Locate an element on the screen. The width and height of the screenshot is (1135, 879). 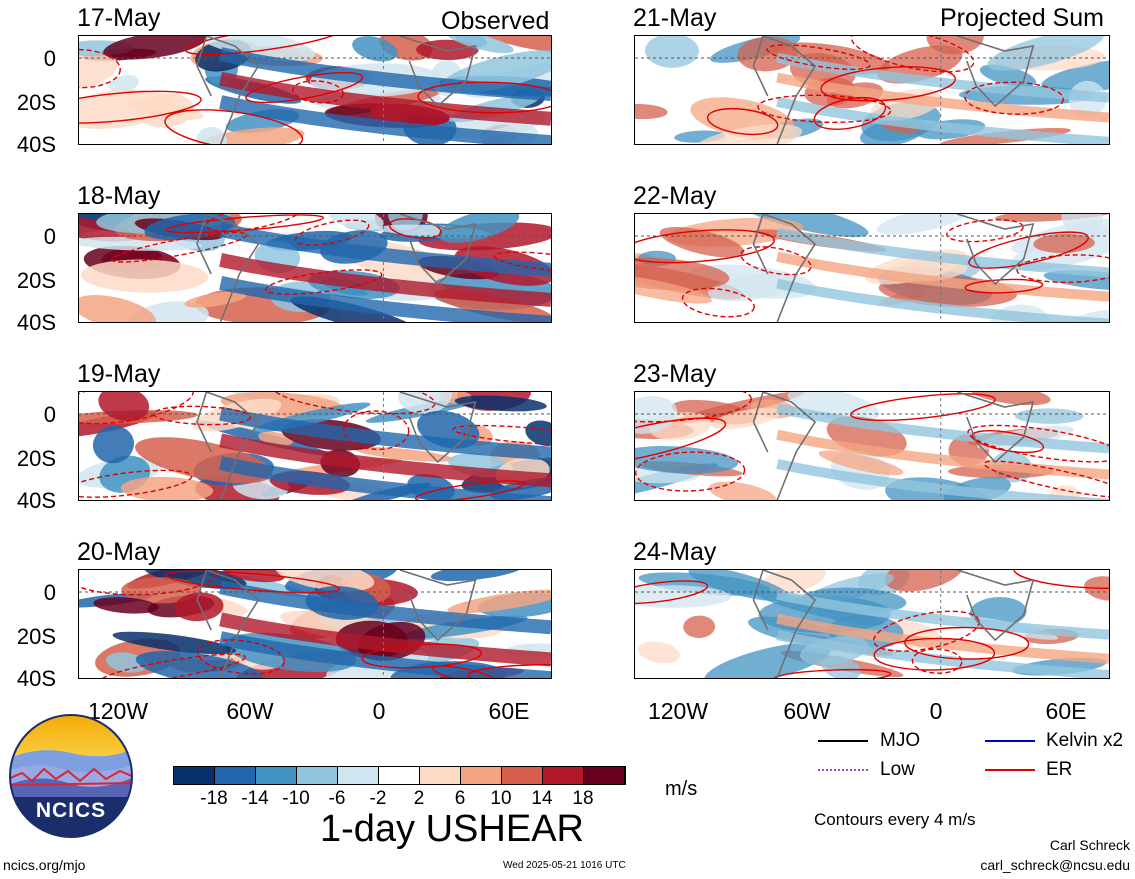
projected-sum-title: Projected Sum is located at coordinates (1022, 18).